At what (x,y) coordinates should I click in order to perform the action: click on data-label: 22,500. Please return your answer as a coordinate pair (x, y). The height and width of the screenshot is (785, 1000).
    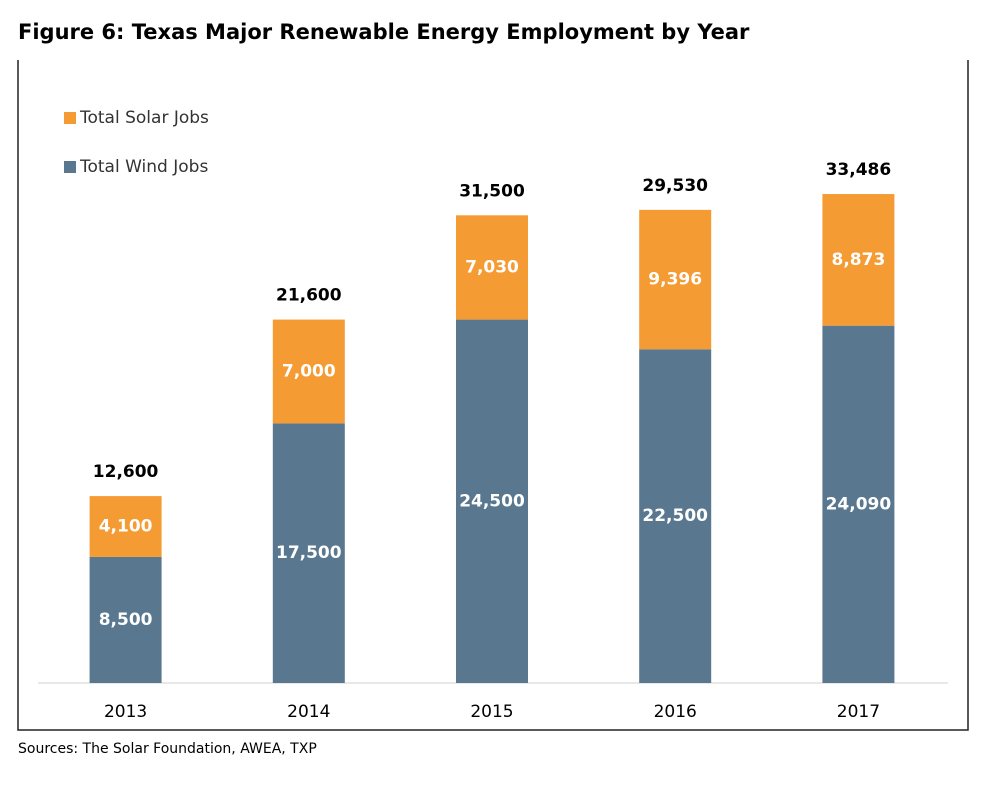
    Looking at the image, I should click on (675, 516).